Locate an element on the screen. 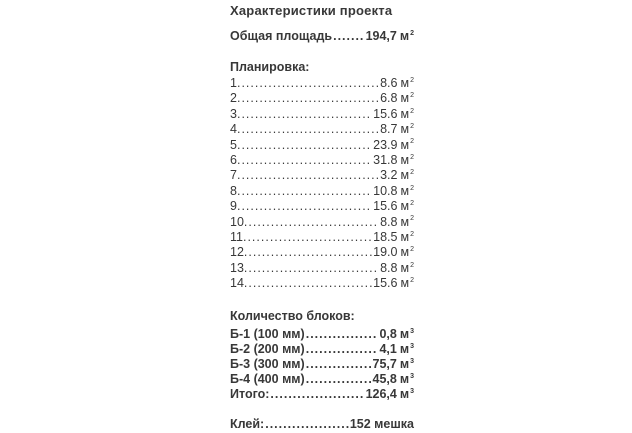 This screenshot has width=632, height=433. blocks-total-row: Итого: 126,4 м3 is located at coordinates (322, 394).